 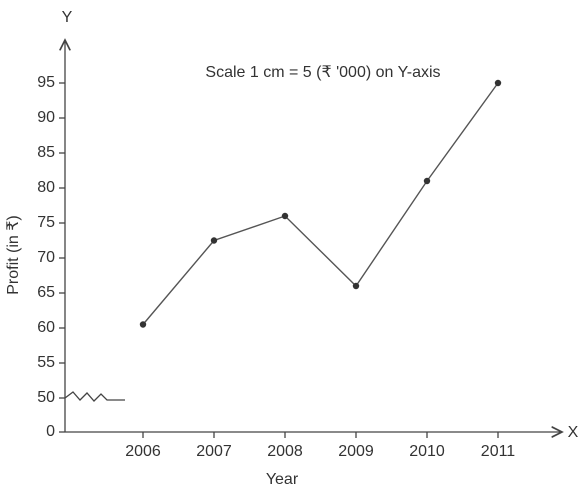 I want to click on y-tick-label: 60, so click(x=46, y=327).